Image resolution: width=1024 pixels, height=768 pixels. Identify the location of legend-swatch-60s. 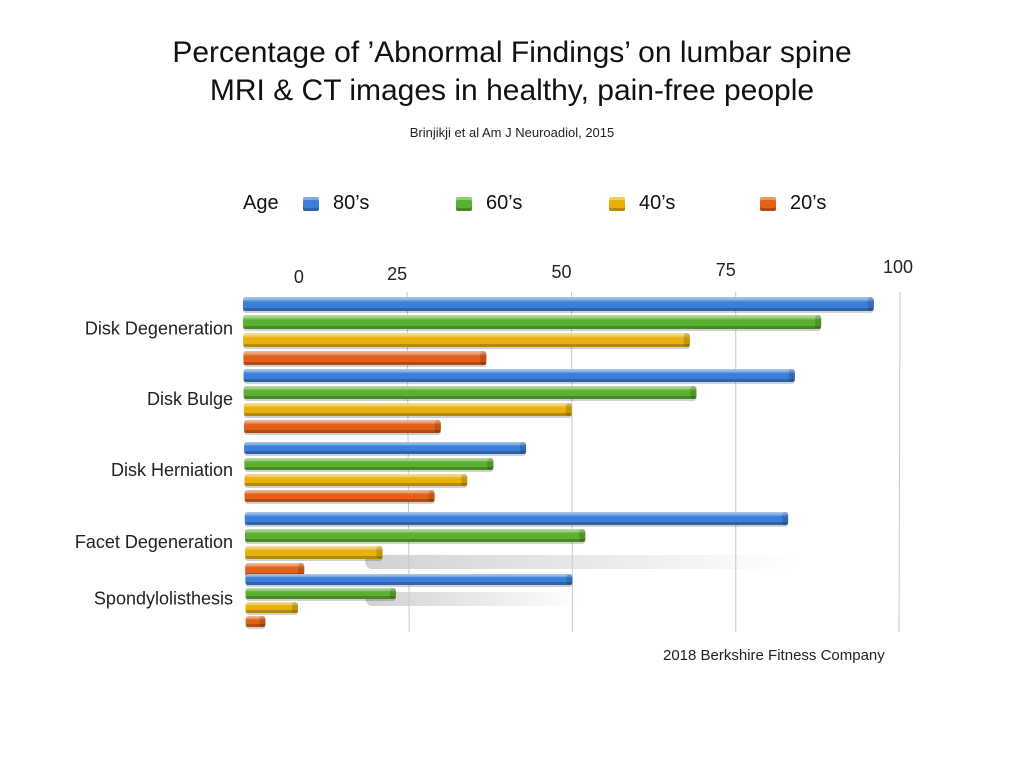
(464, 203).